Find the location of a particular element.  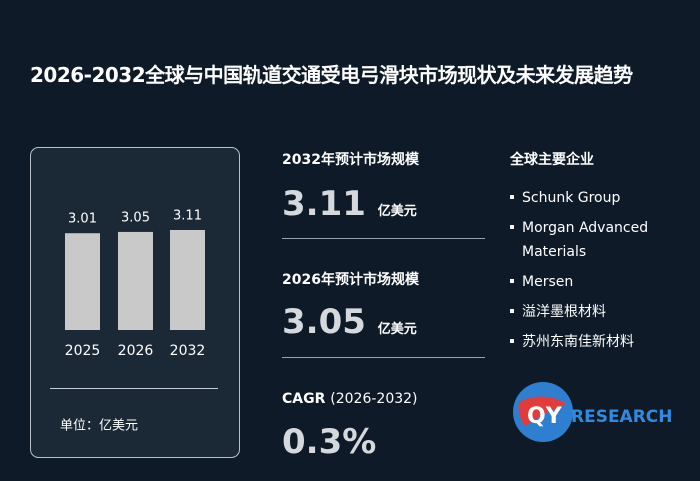

cagr-heading: CAGR (2026-2032) is located at coordinates (350, 399).